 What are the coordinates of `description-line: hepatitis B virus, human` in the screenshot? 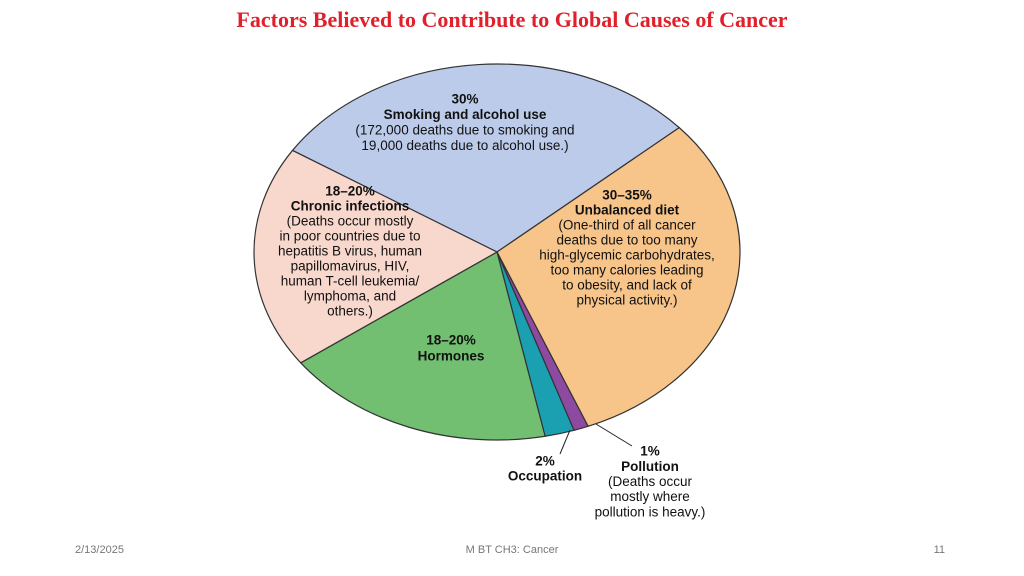 It's located at (350, 251).